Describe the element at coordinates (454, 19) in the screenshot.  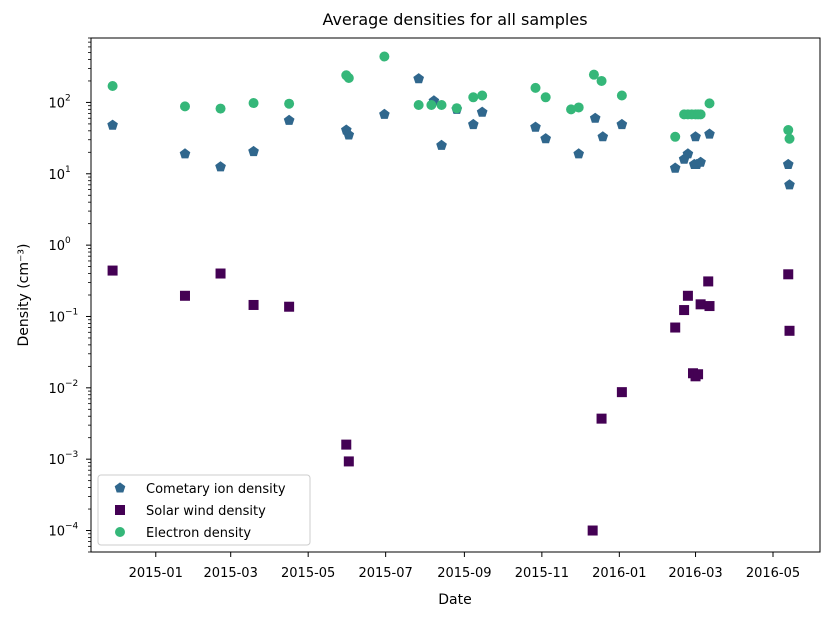
I see `chart-title: Average densities for all samples` at that location.